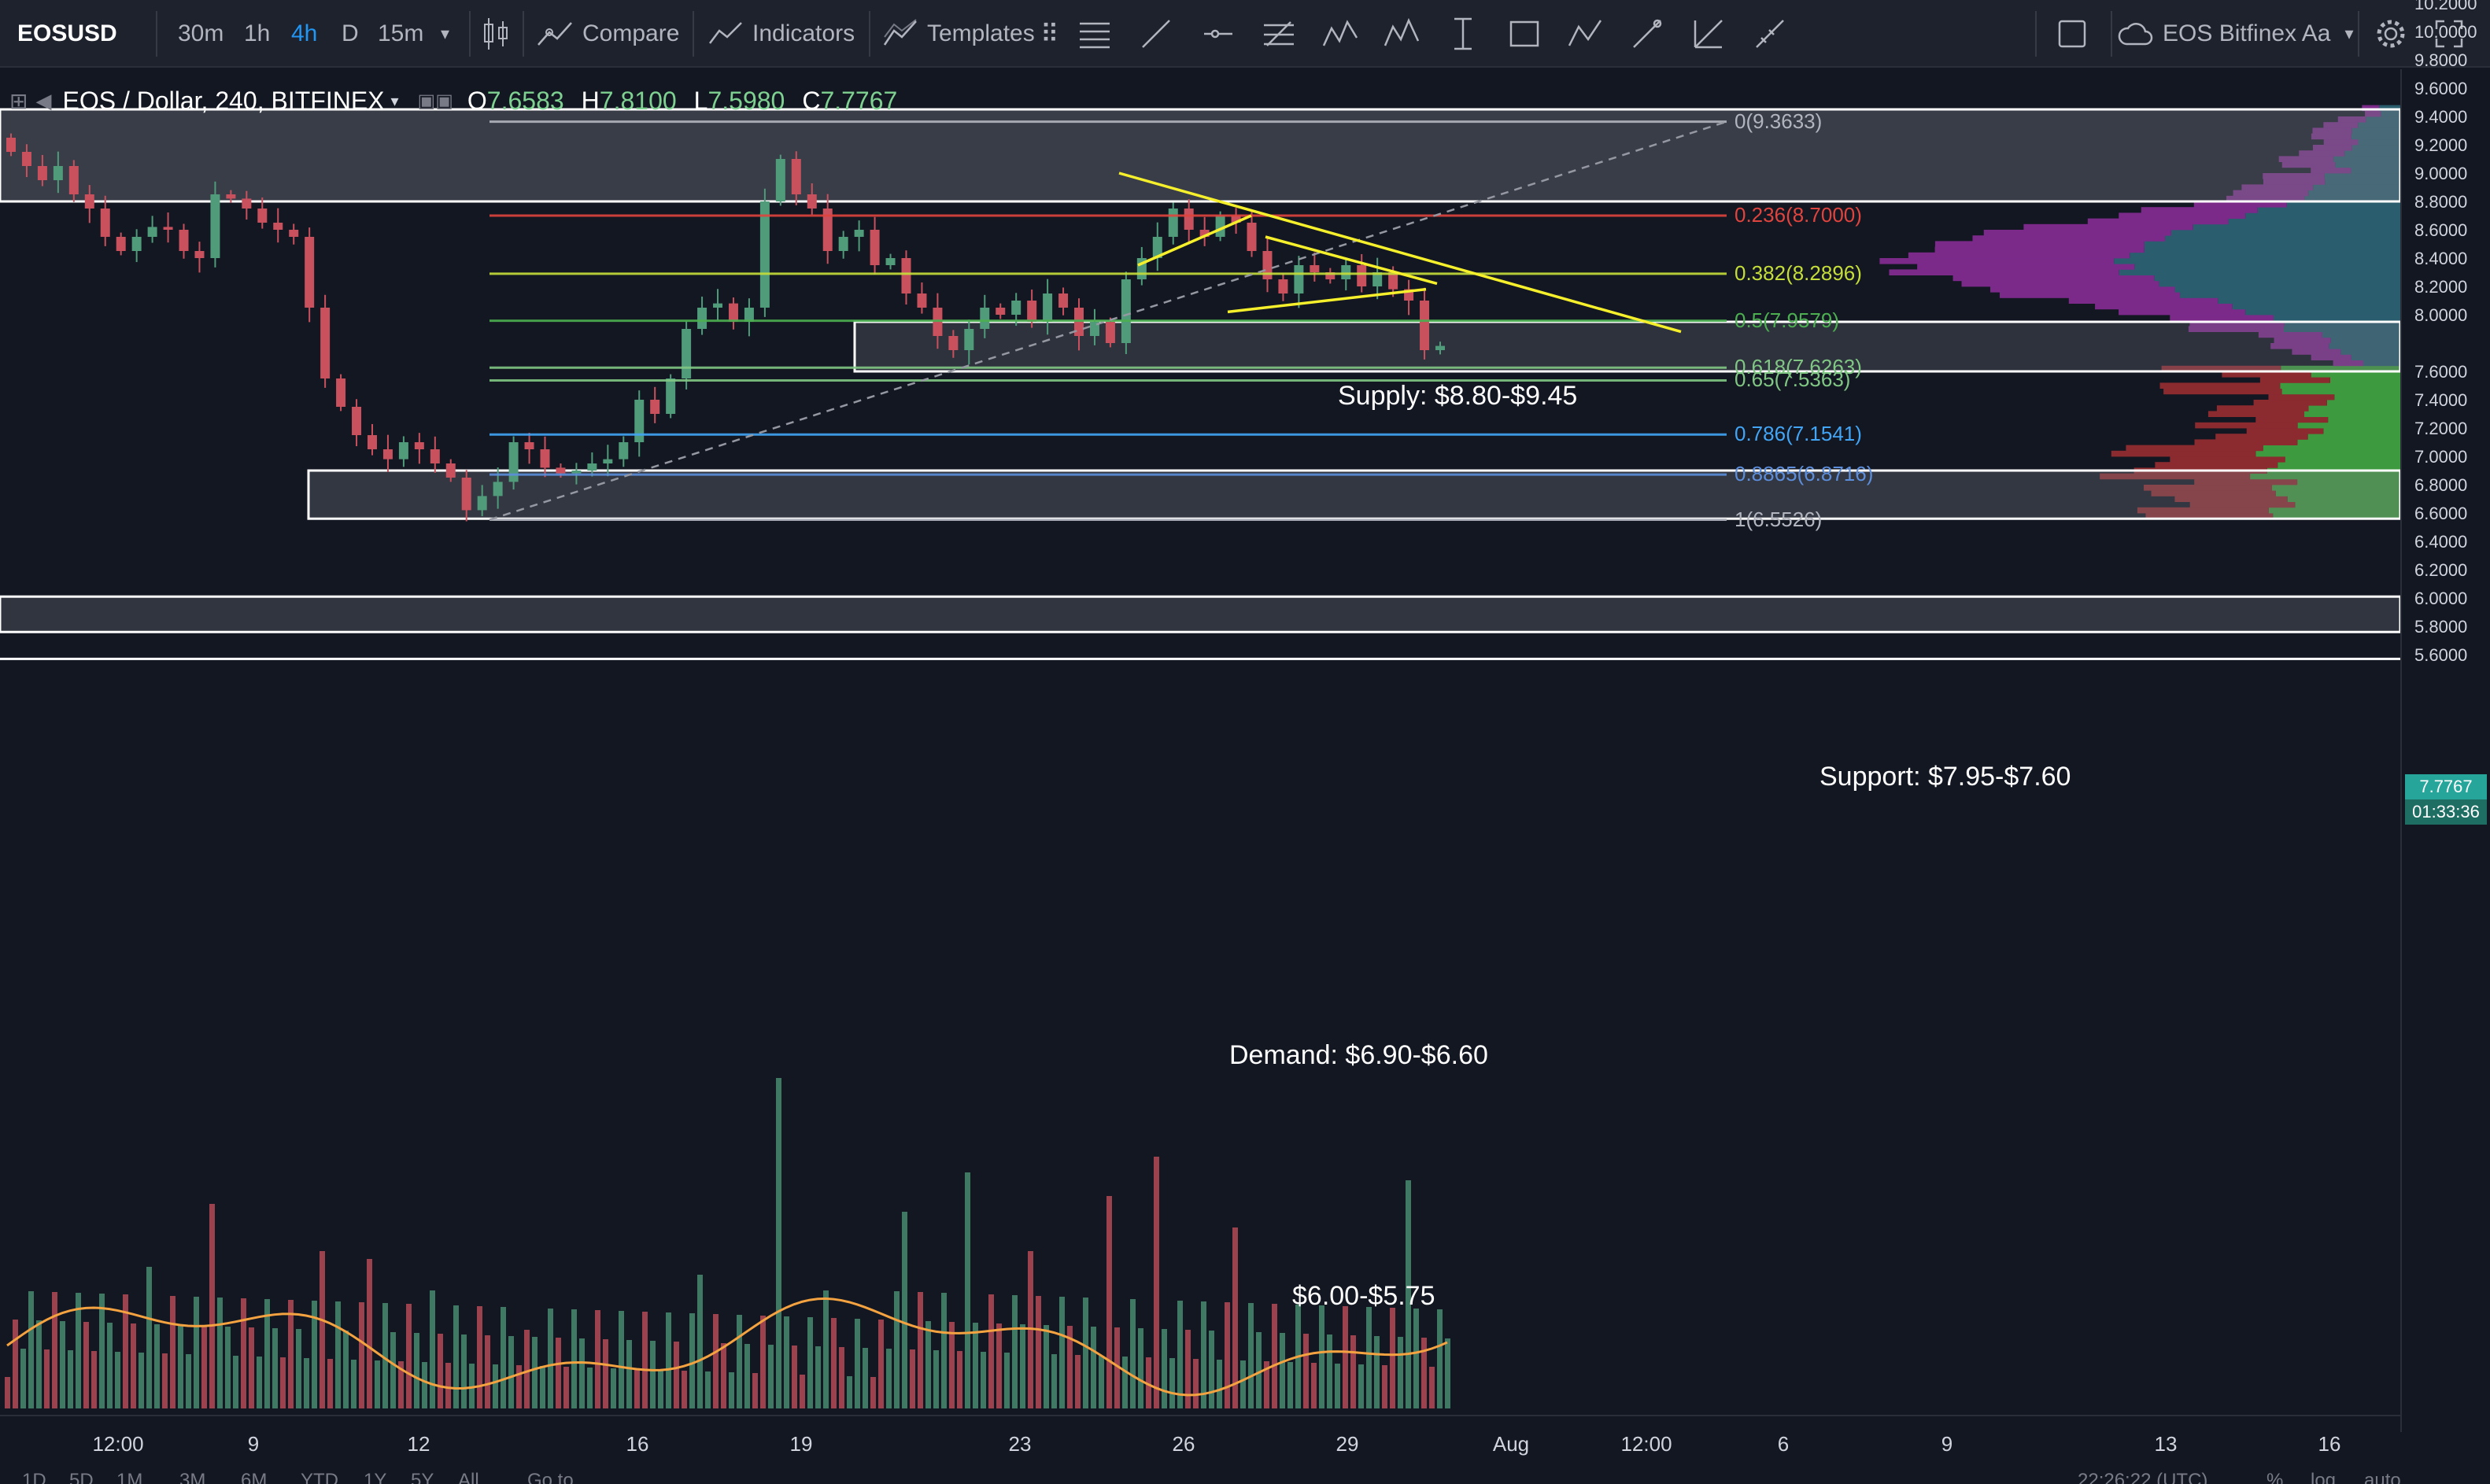  Describe the element at coordinates (375, 1477) in the screenshot. I see `range-1y: 1Y` at that location.